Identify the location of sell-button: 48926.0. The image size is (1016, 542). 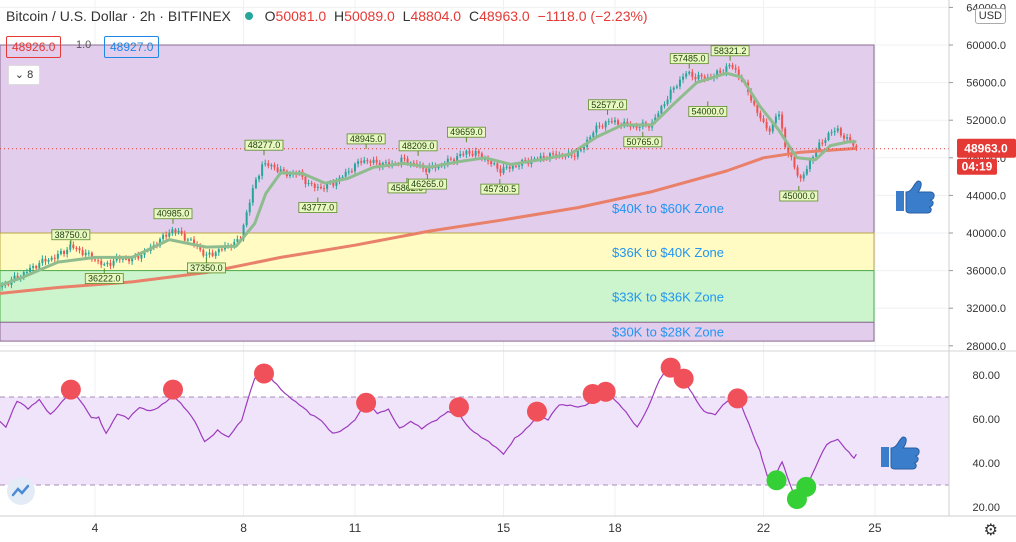
(34, 47).